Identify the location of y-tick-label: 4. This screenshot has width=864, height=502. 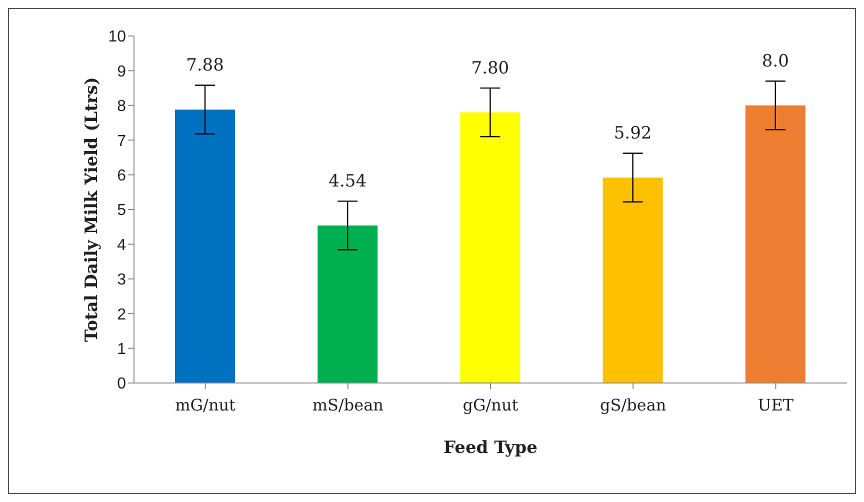
(121, 245).